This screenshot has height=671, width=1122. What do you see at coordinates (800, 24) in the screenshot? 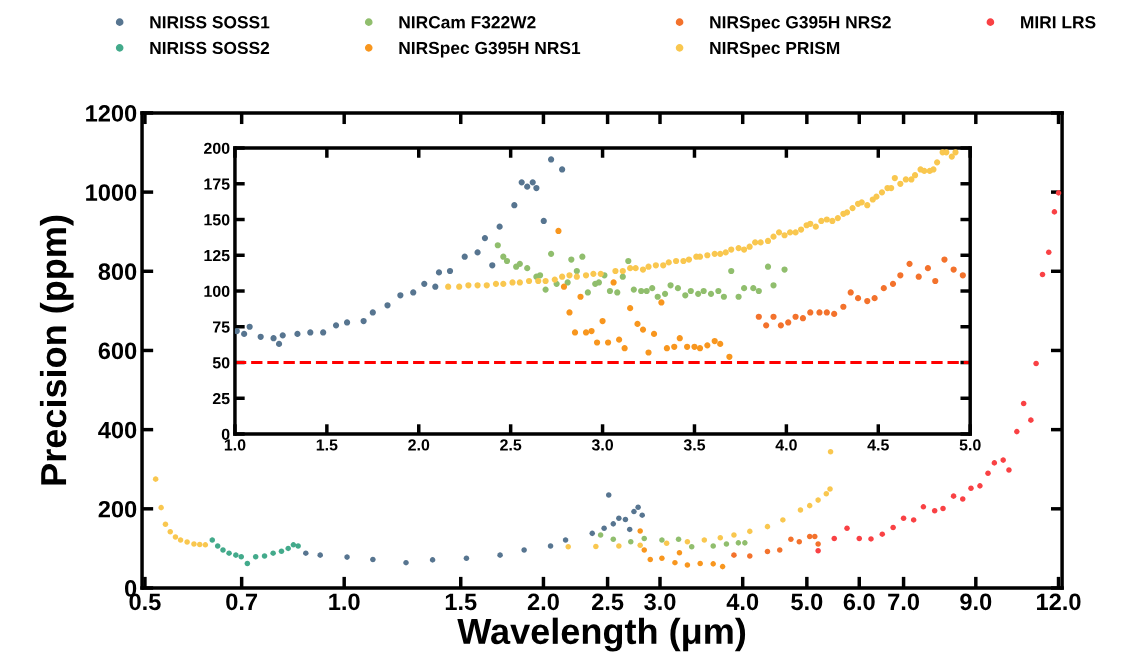
I see `legend-label: NIRSpec G395H NRS2` at bounding box center [800, 24].